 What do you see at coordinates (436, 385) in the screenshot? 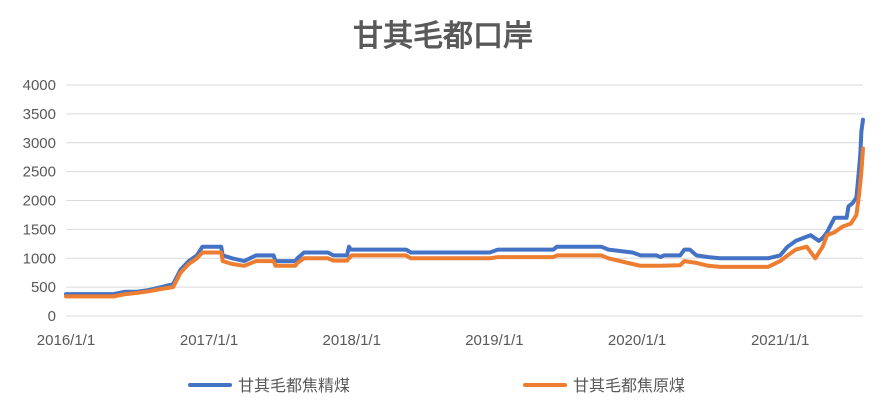
I see `legend: 甘其毛都焦精煤 甘其毛都焦原煤` at bounding box center [436, 385].